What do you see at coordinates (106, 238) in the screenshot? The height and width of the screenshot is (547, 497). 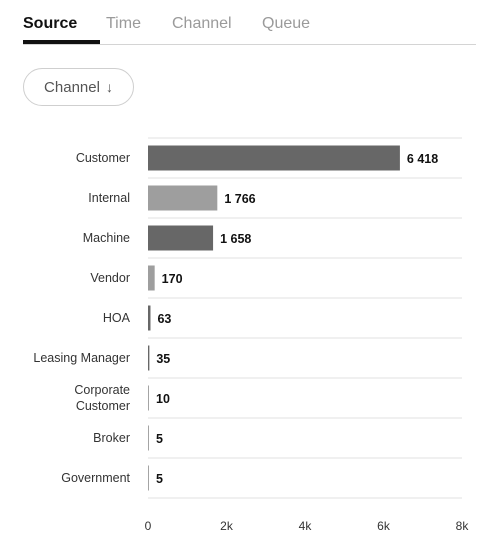 I see `category-label: Machine` at bounding box center [106, 238].